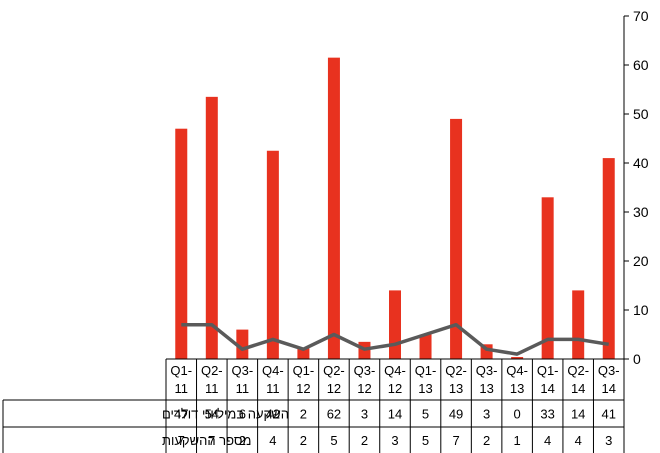  Describe the element at coordinates (273, 414) in the screenshot. I see `table-cell-0-3: 42` at that location.